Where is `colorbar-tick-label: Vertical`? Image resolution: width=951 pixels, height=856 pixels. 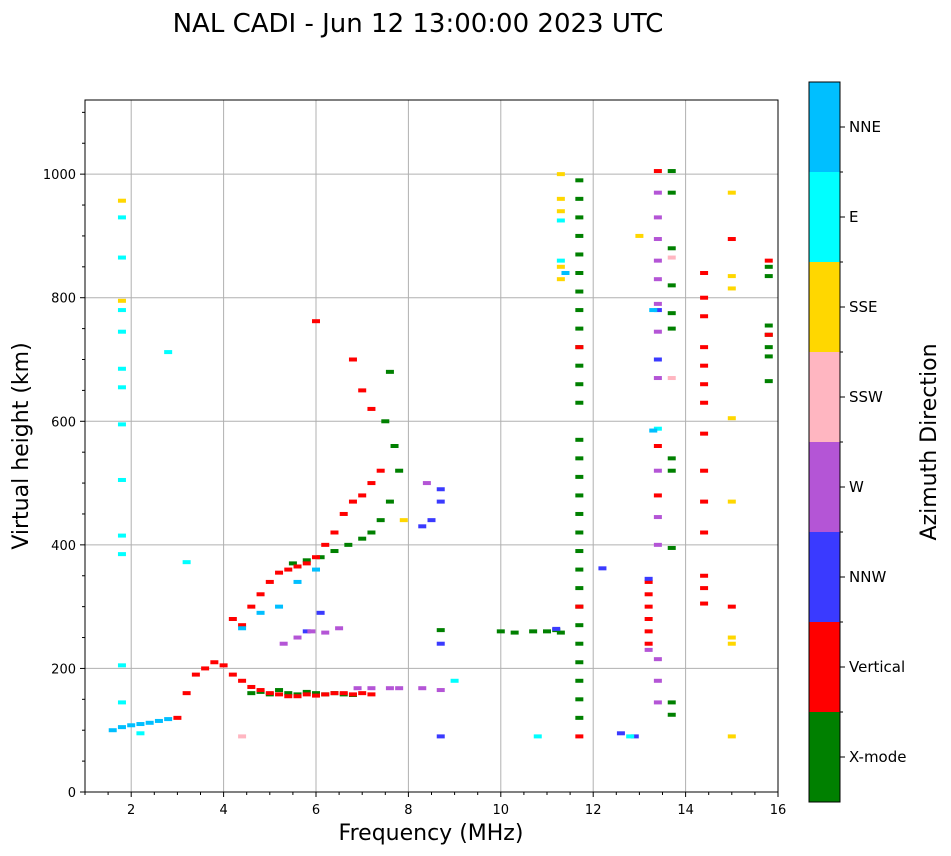
colorbar-tick-label: Vertical is located at coordinates (877, 667).